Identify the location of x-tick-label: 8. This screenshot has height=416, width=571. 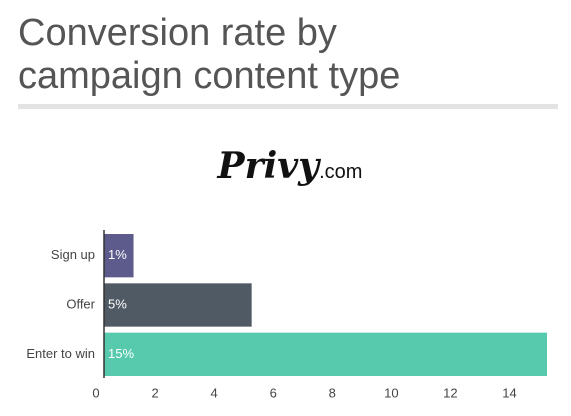
(332, 392).